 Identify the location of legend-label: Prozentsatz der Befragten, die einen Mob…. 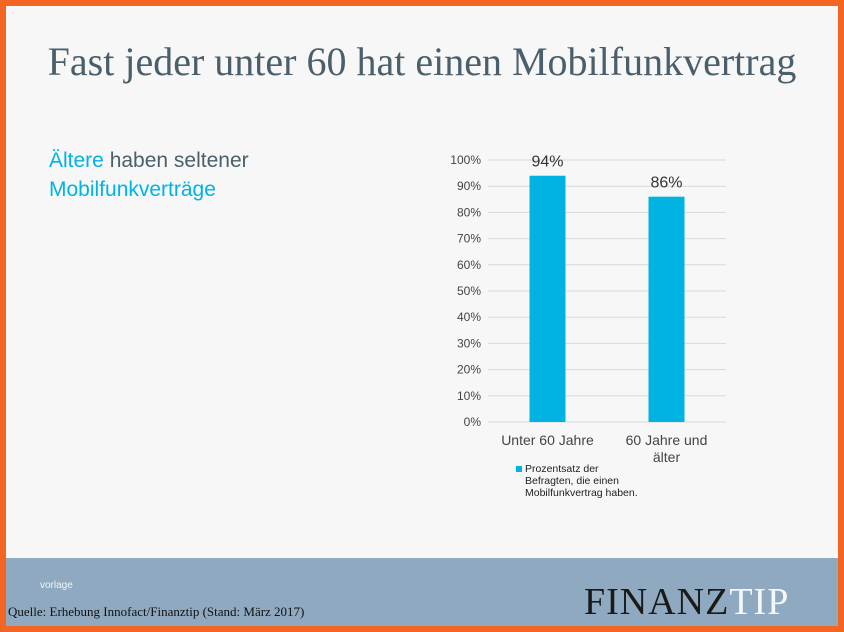
(610, 481).